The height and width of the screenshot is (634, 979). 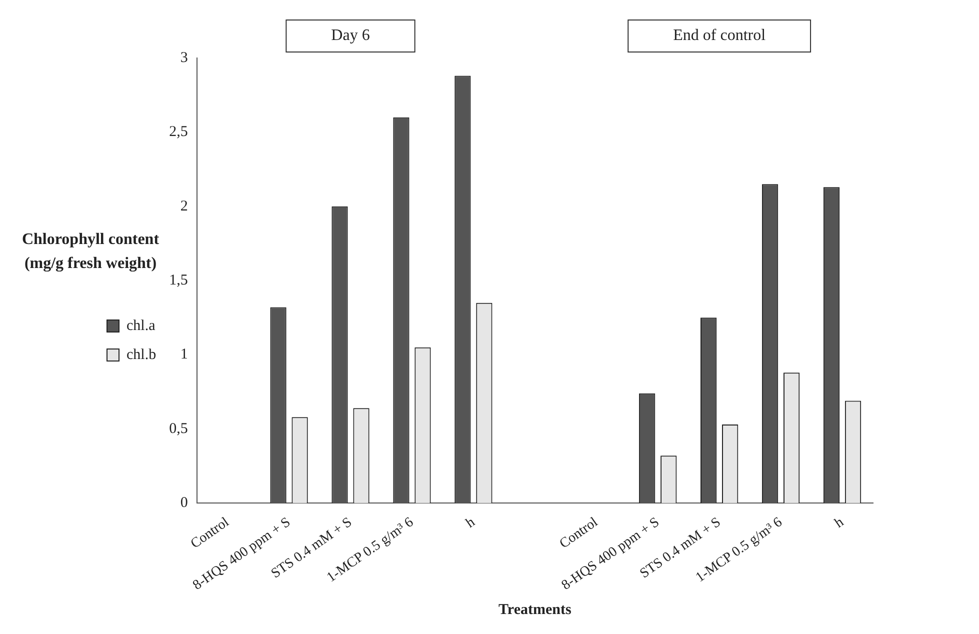 I want to click on x-axis-title: Treatments, so click(x=535, y=610).